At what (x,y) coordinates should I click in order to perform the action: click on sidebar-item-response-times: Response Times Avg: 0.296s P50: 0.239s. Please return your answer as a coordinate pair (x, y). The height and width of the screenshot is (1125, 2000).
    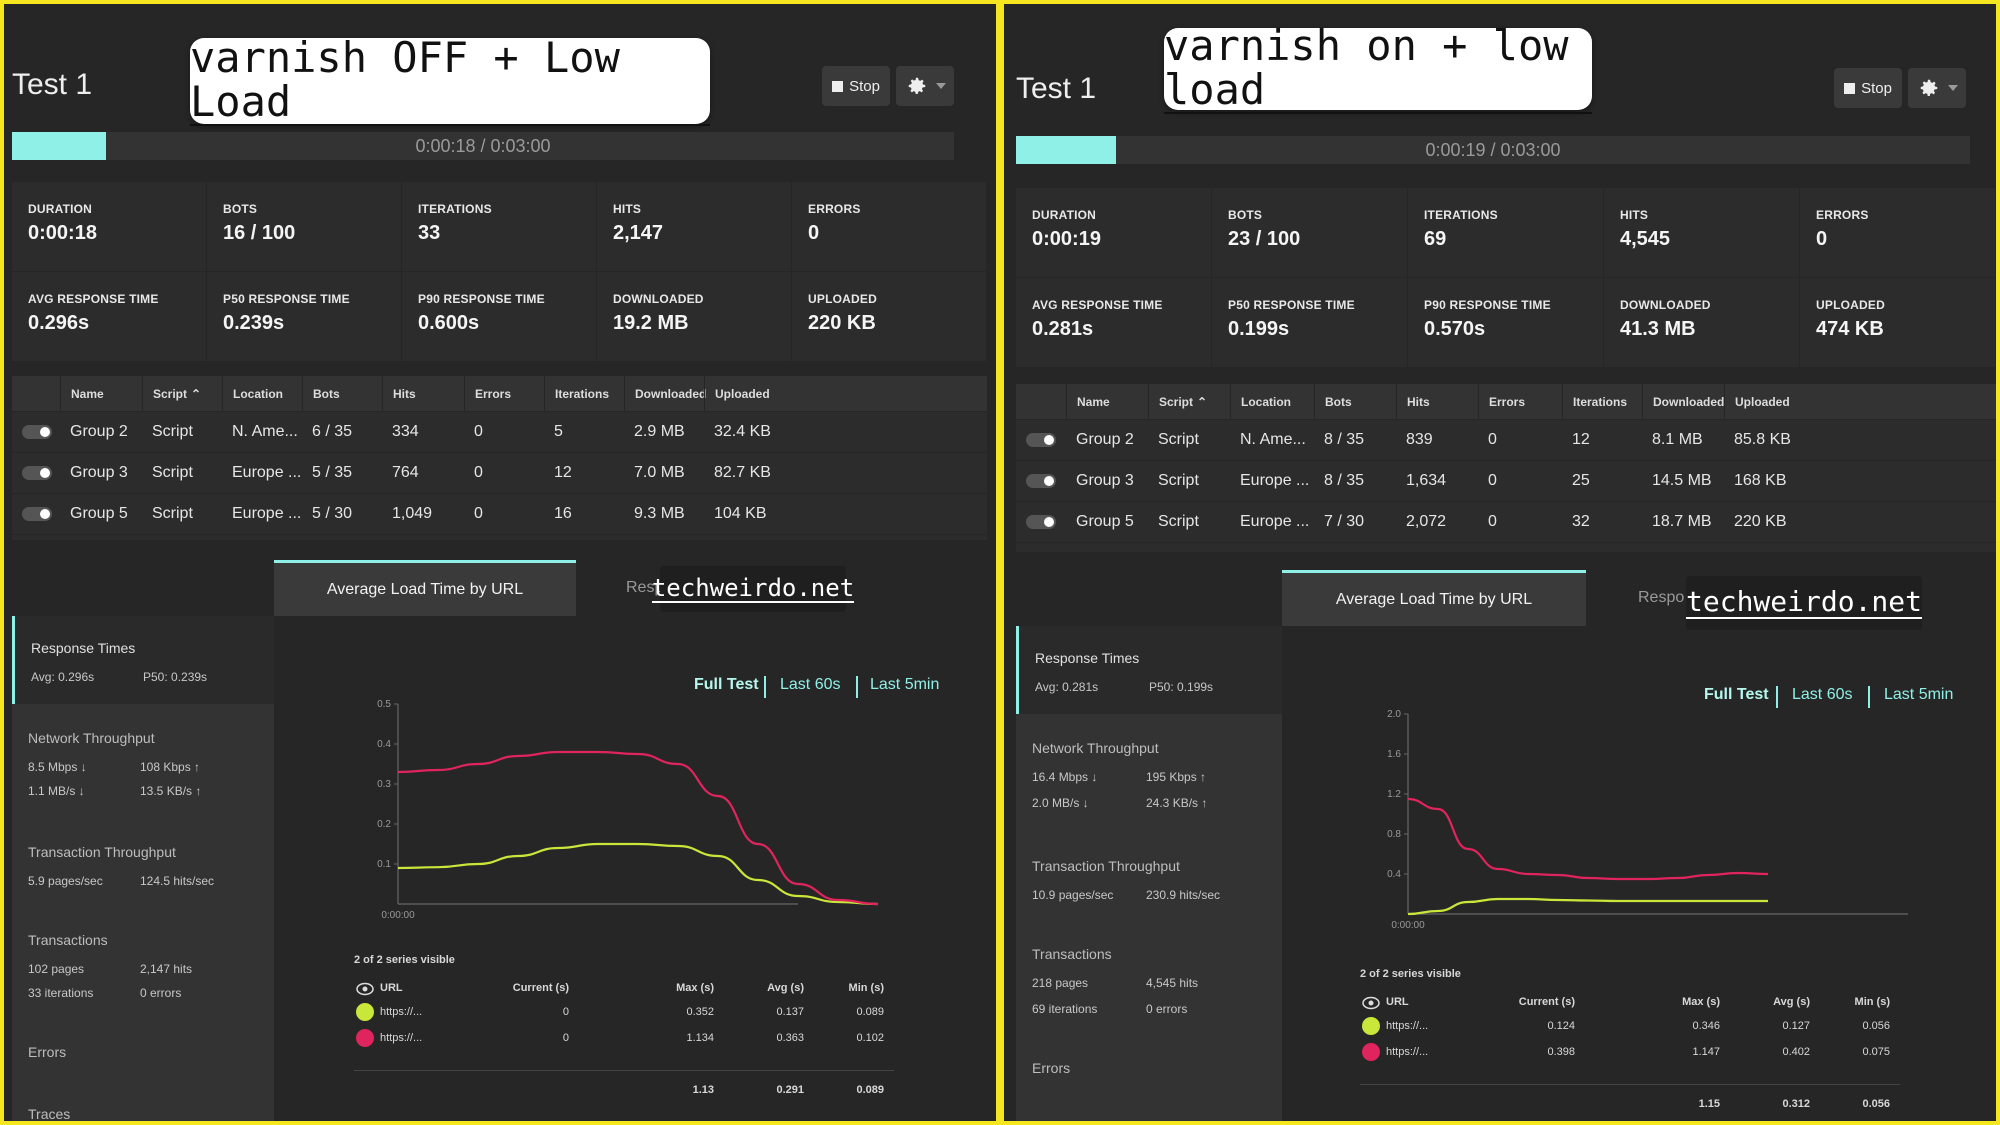
    Looking at the image, I should click on (143, 660).